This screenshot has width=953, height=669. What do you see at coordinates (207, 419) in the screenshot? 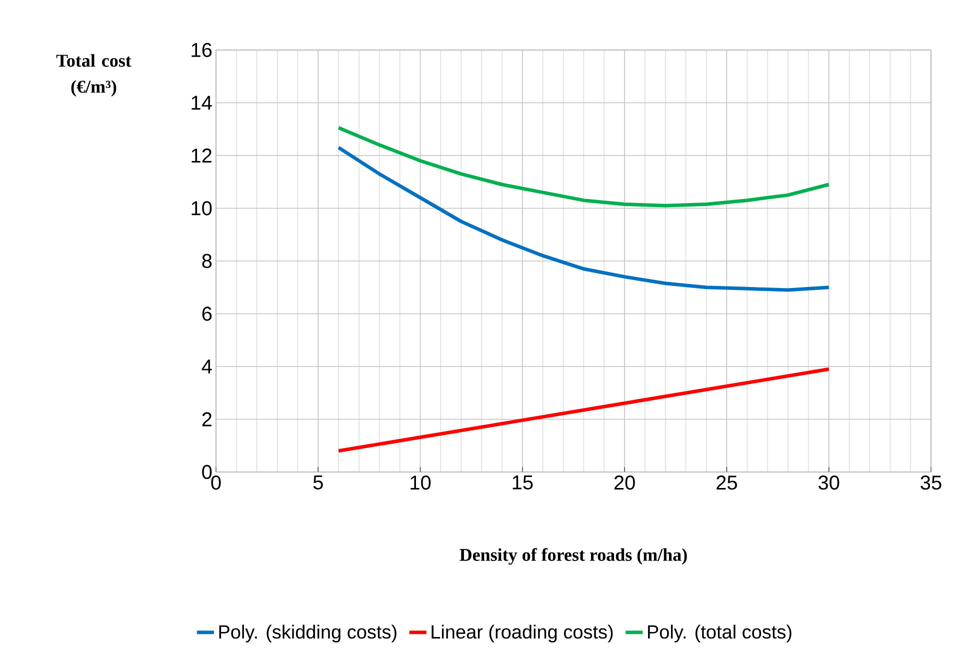
I see `y-tick-label: 2` at bounding box center [207, 419].